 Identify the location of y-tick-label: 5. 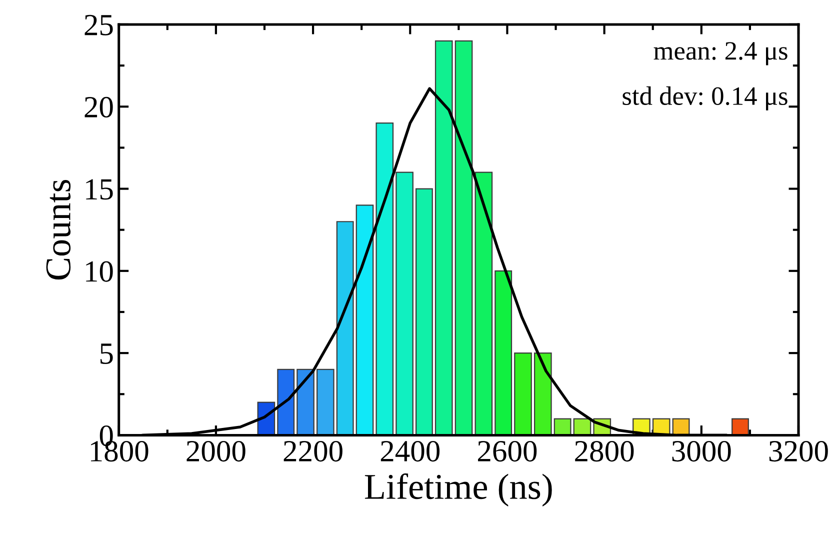
(106, 354).